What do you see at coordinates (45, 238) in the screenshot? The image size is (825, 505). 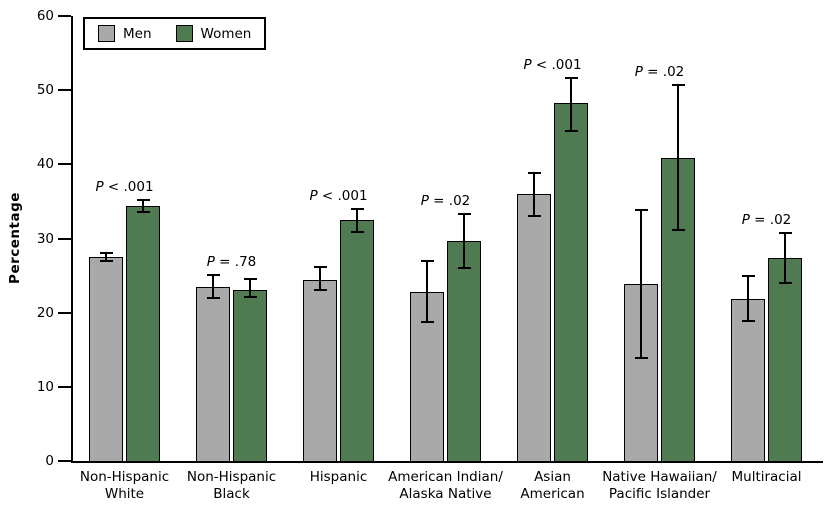 I see `y-tick-label: 30` at bounding box center [45, 238].